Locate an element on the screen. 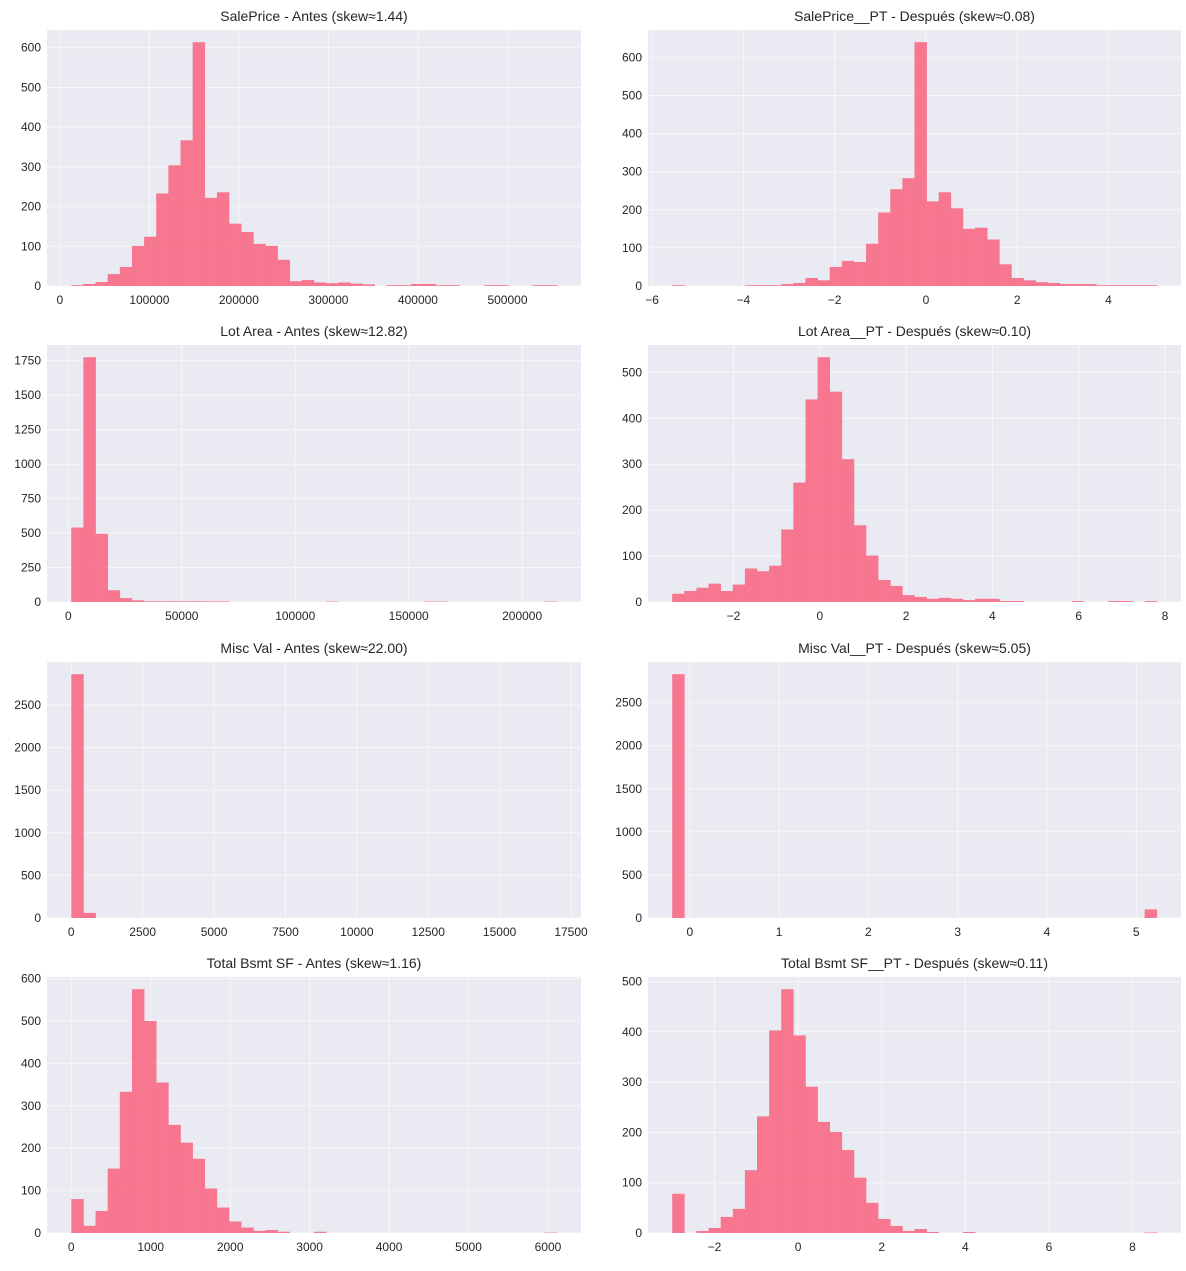 The width and height of the screenshot is (1186, 1271). x-tick-label: −2 is located at coordinates (734, 616).